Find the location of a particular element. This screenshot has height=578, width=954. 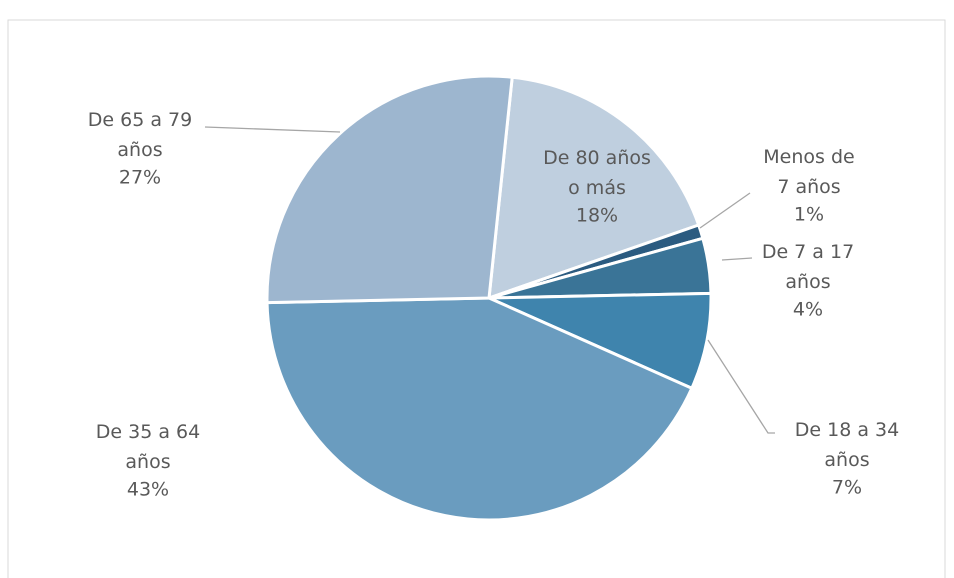

slice-label: De 65 a 79 años is located at coordinates (140, 135).